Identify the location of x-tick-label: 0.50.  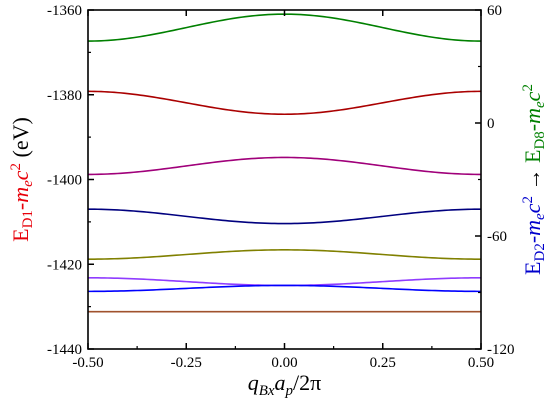
(481, 363).